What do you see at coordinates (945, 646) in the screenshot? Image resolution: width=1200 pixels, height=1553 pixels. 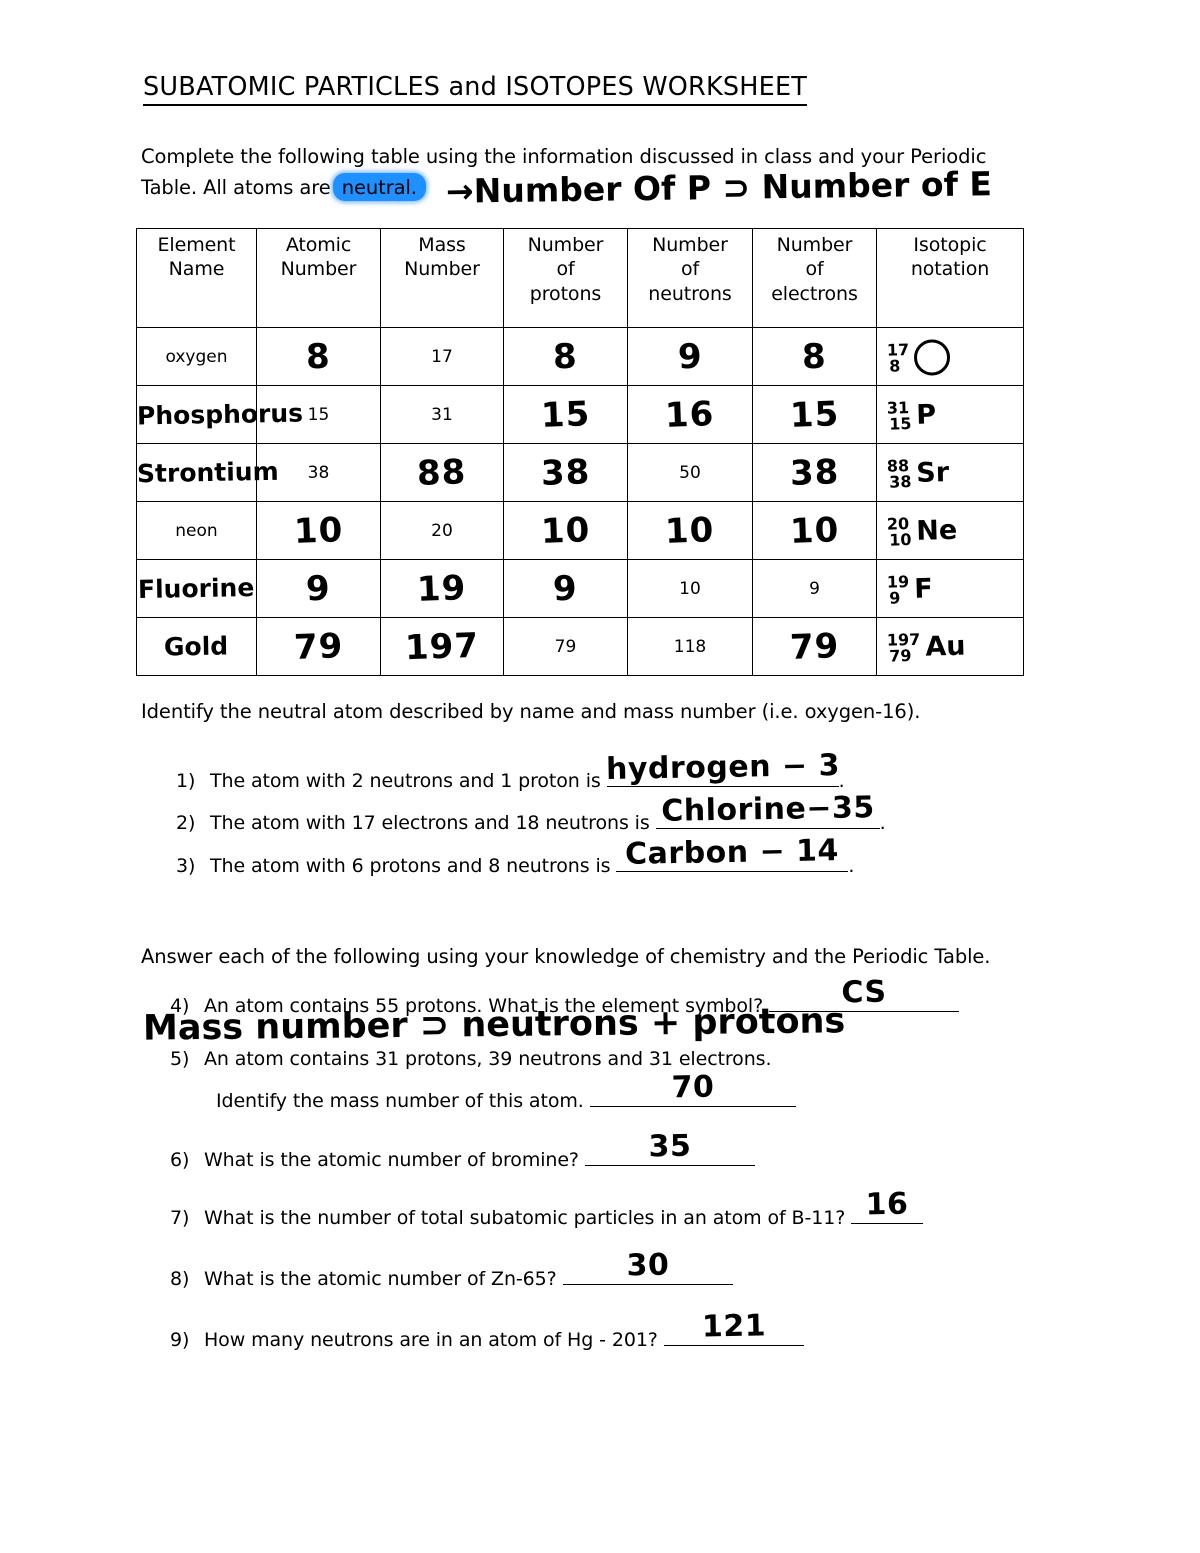 I see `isotope-element-symbol: Au` at bounding box center [945, 646].